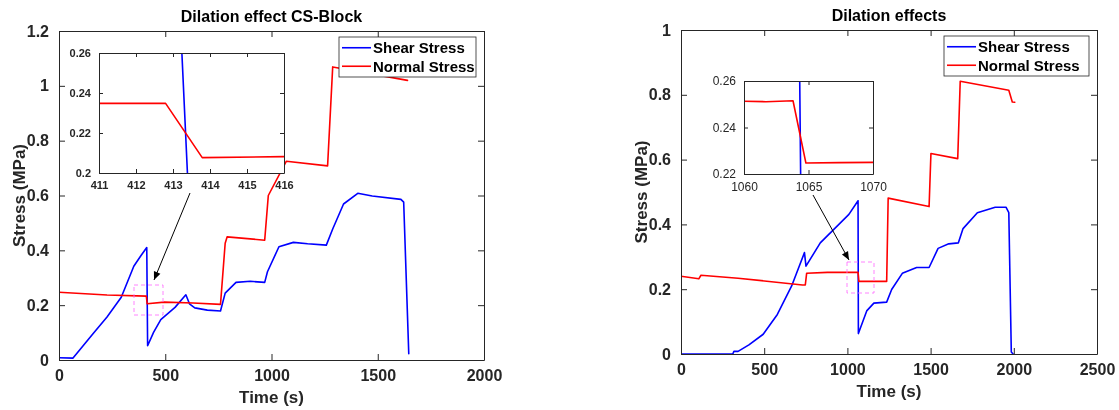 Image resolution: width=1119 pixels, height=410 pixels. I want to click on x-tick-label: 416, so click(284, 184).